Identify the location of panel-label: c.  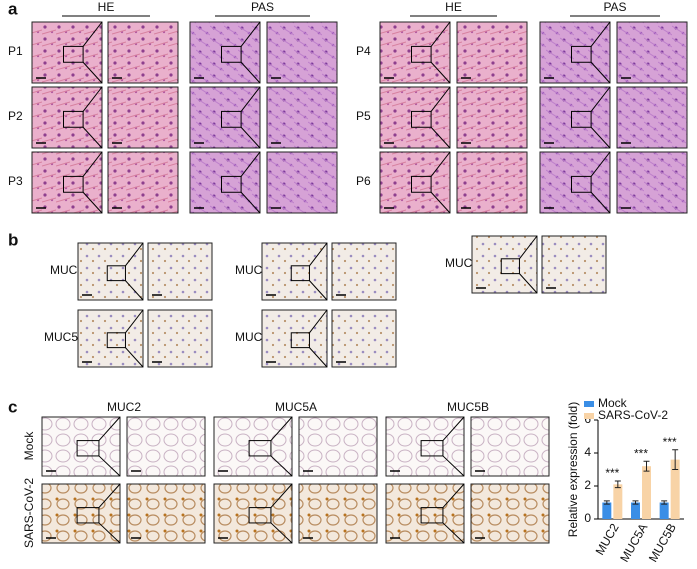
(12, 406).